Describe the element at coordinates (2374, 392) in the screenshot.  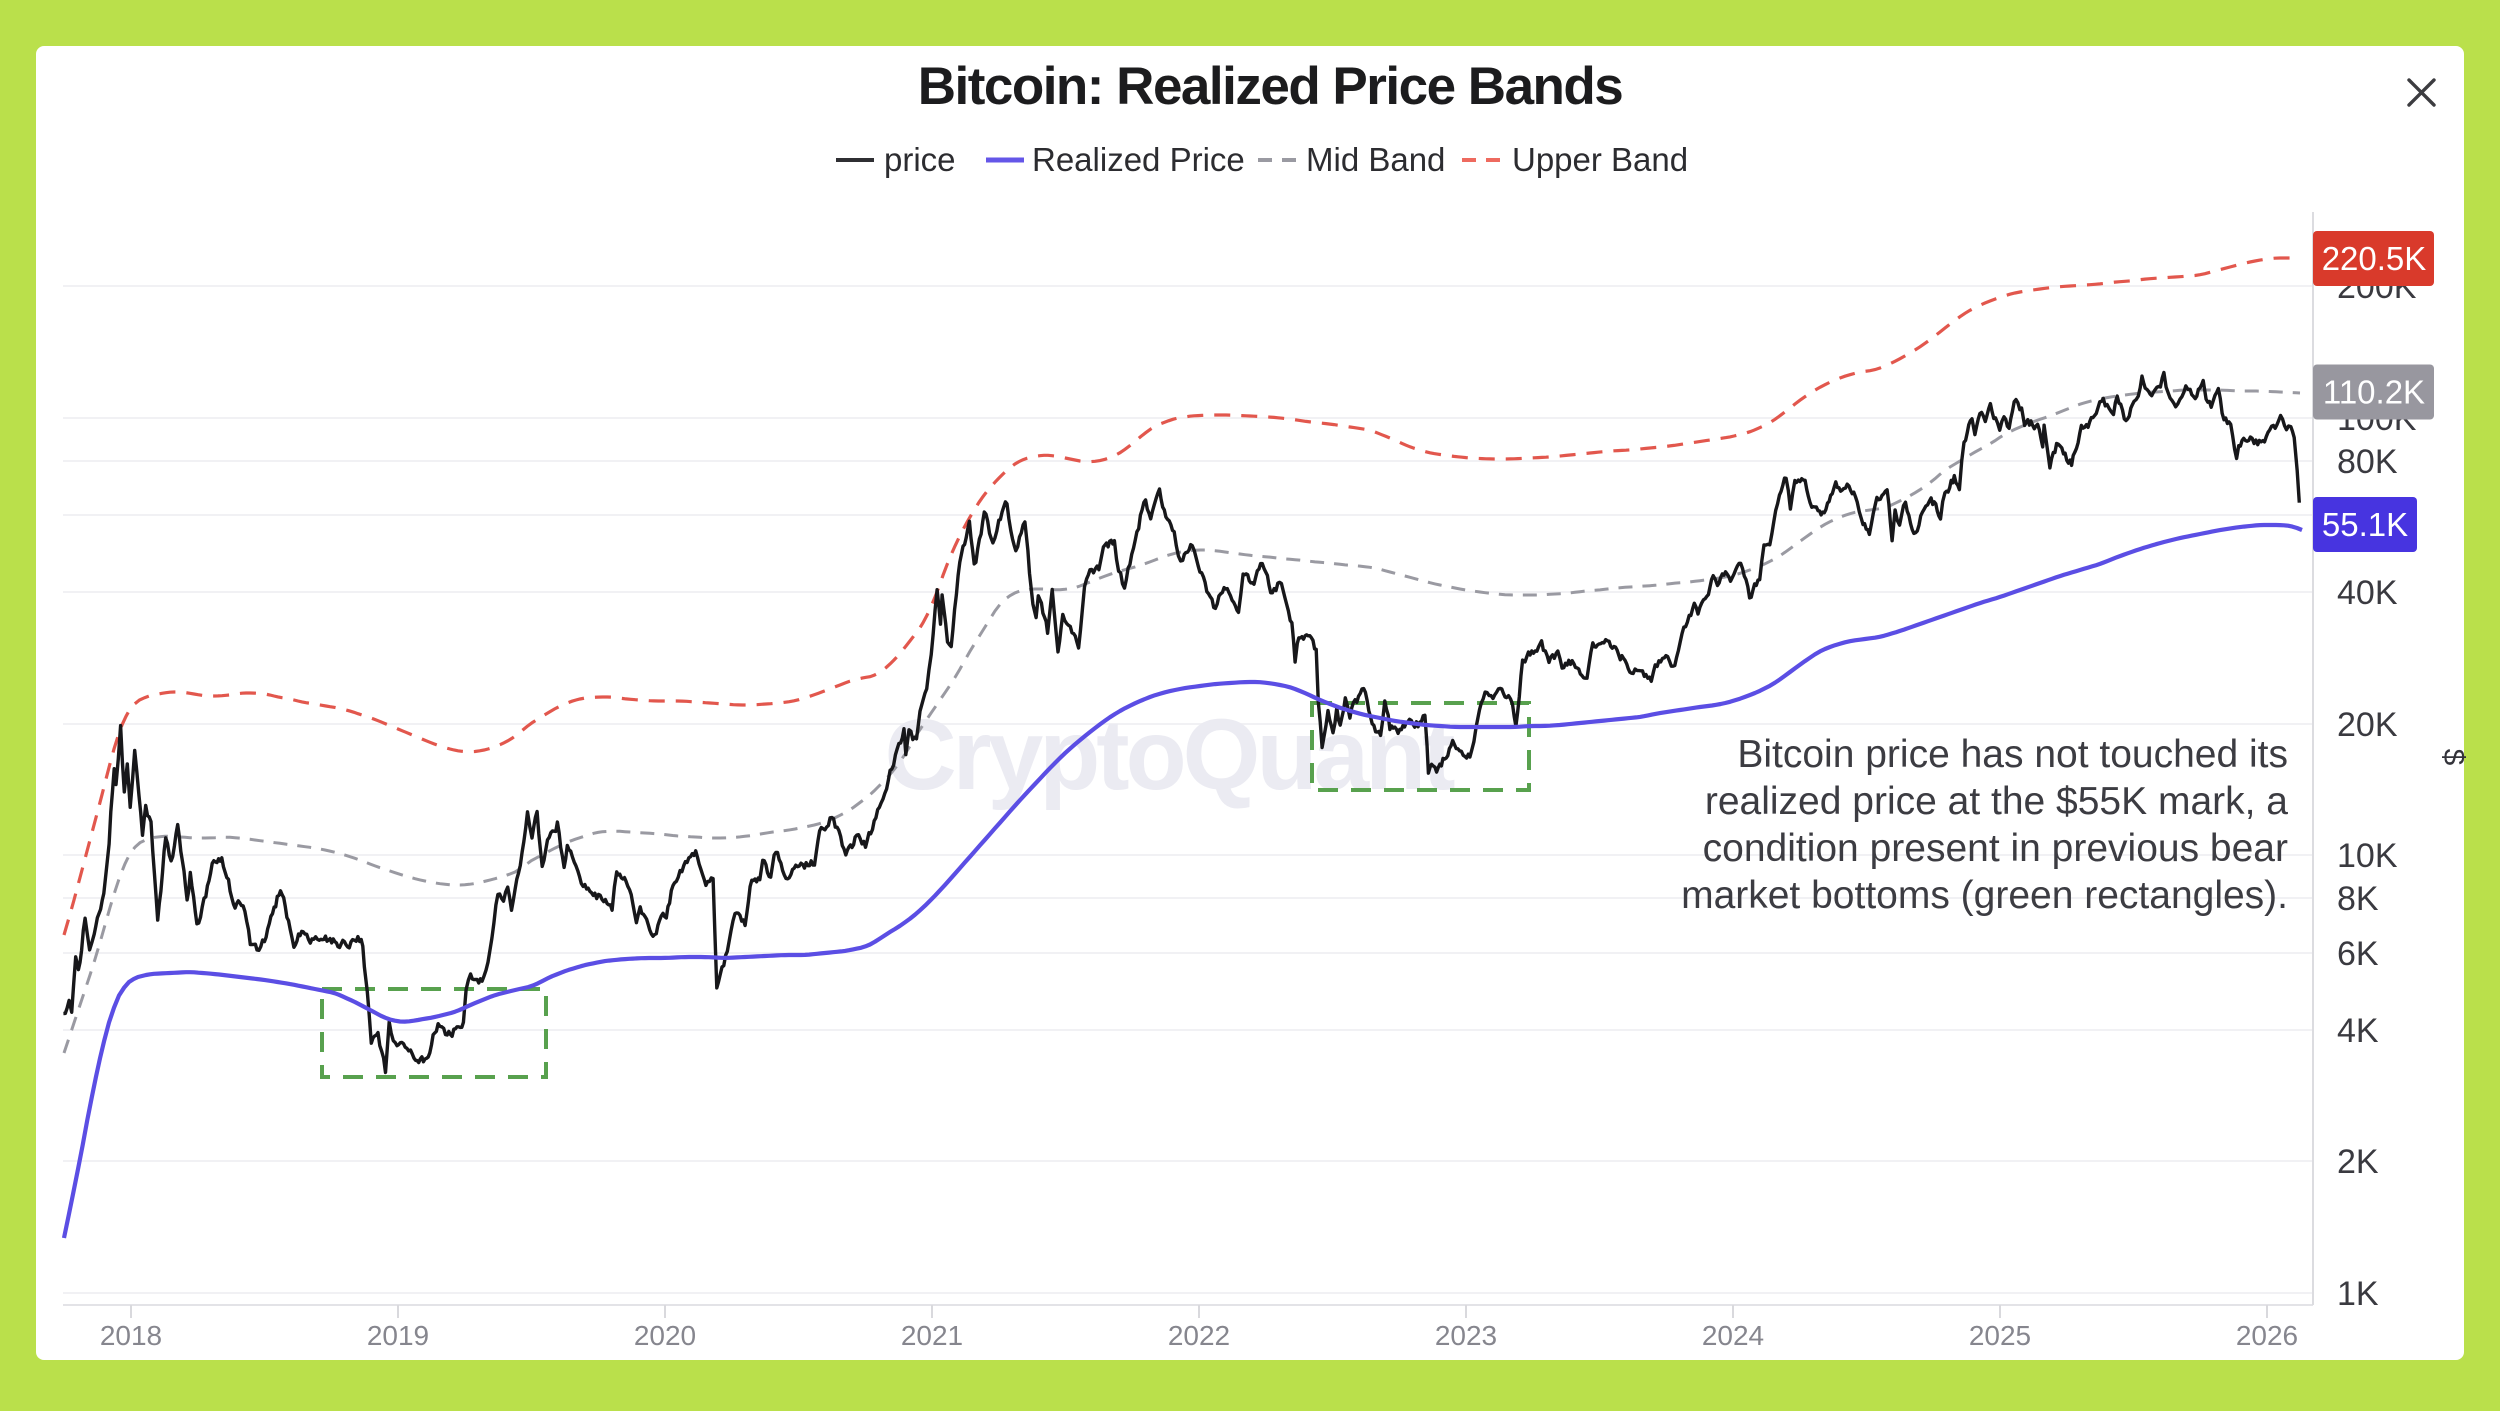
I see `svg-text: 110.2K` at that location.